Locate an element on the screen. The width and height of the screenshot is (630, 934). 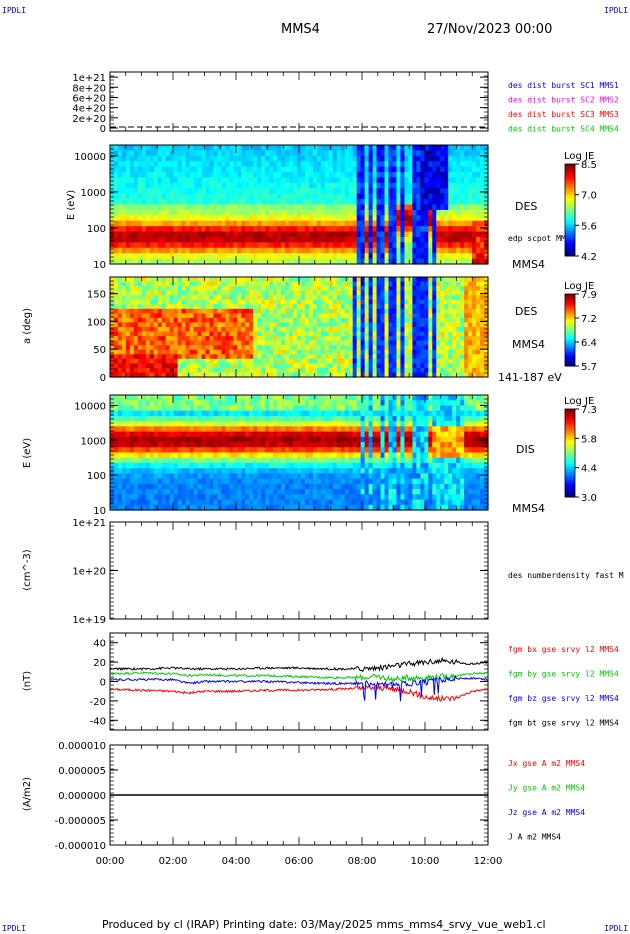
dist-legend-entry: des dist burst SC4 MMS4 is located at coordinates (563, 129).